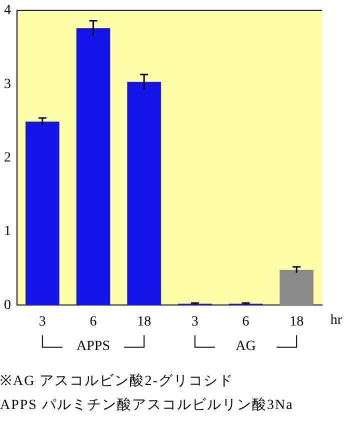 The width and height of the screenshot is (344, 421). I want to click on y-tick-label: 0, so click(7, 305).